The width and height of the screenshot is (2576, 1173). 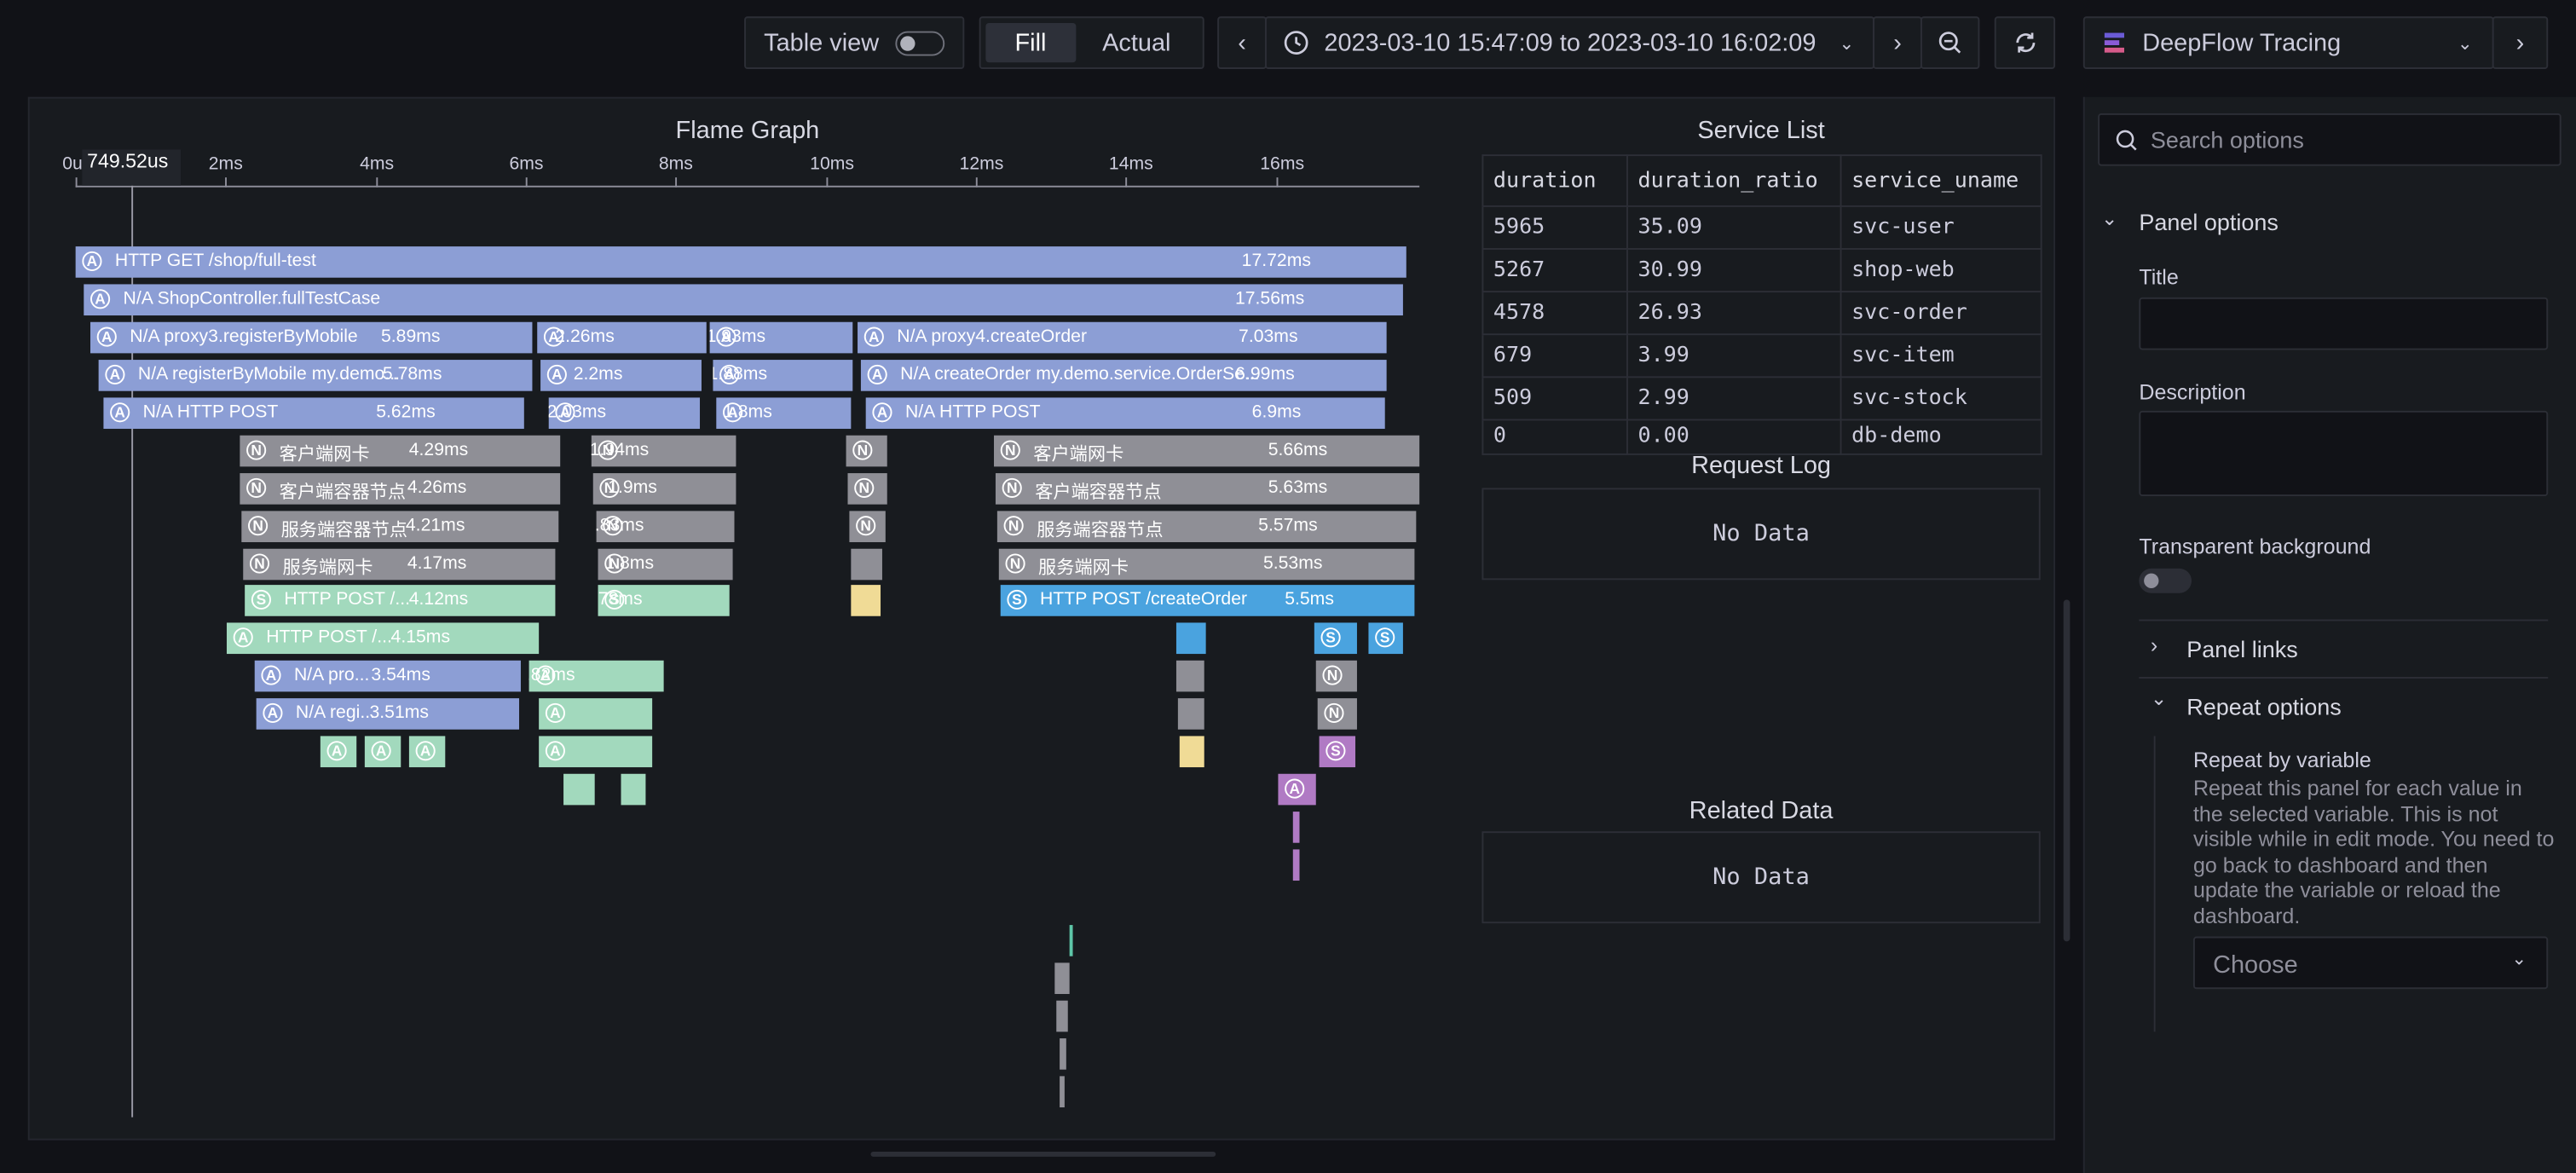 I want to click on datasource-next-button: ›, so click(x=2520, y=42).